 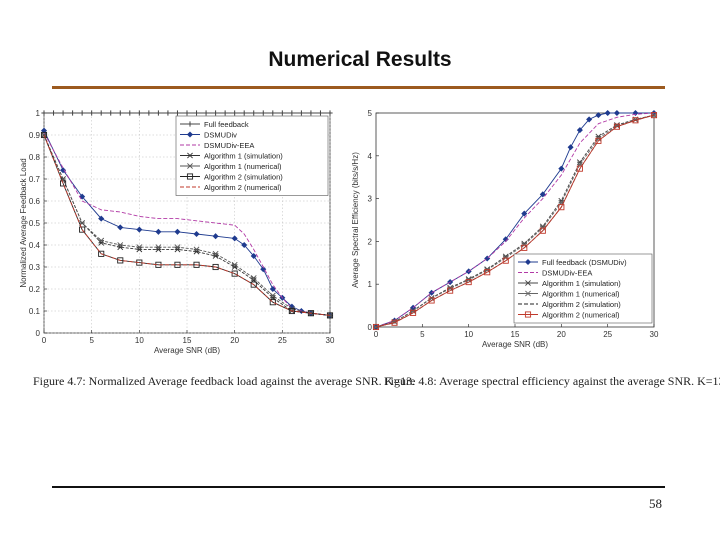 What do you see at coordinates (358, 487) in the screenshot?
I see `footer-rule` at bounding box center [358, 487].